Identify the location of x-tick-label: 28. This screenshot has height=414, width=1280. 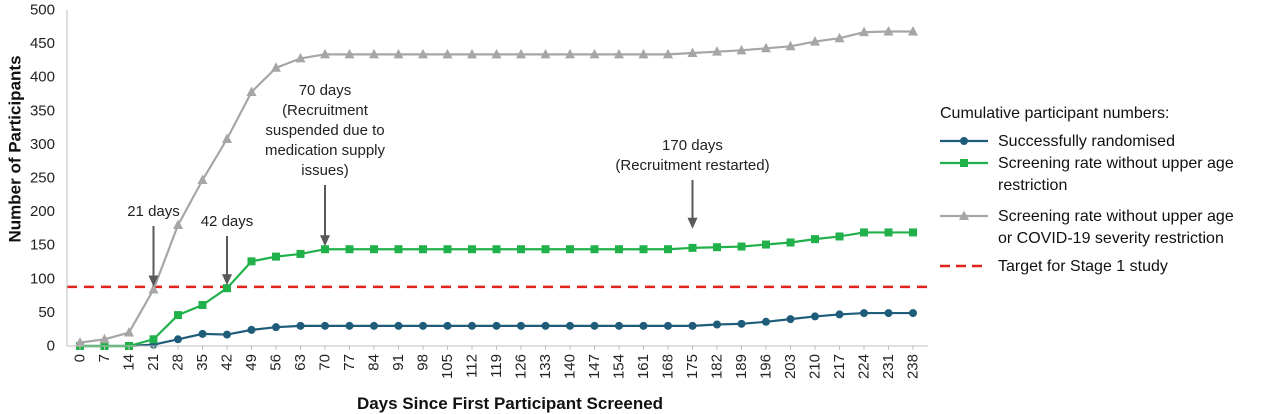
(178, 362).